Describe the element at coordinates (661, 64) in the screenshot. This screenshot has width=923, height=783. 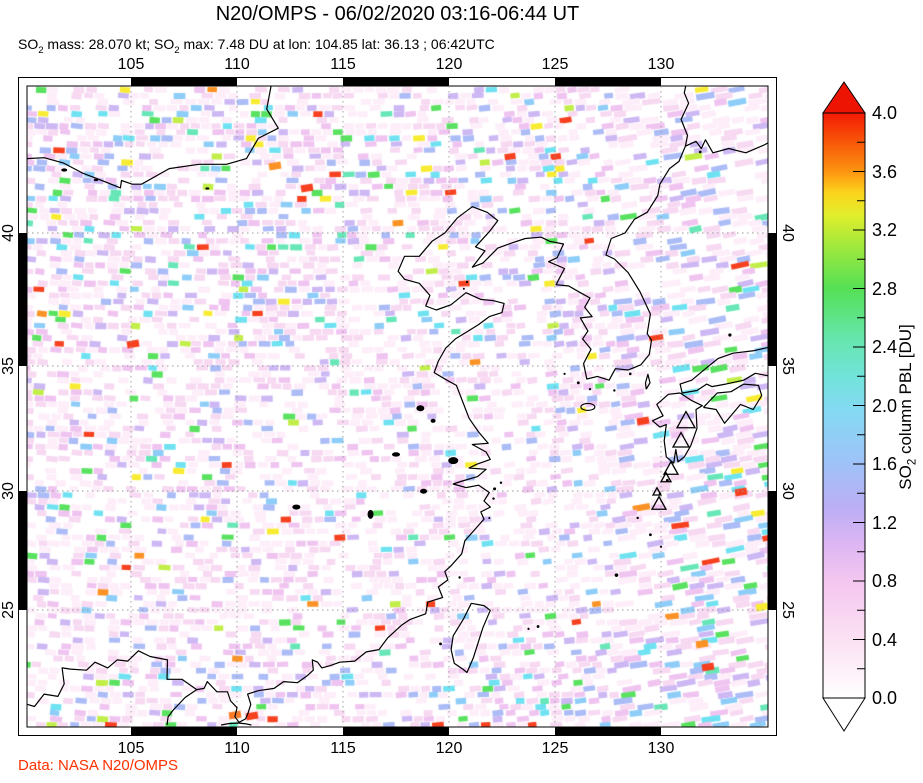
I see `lon-tick-label-top: 130` at that location.